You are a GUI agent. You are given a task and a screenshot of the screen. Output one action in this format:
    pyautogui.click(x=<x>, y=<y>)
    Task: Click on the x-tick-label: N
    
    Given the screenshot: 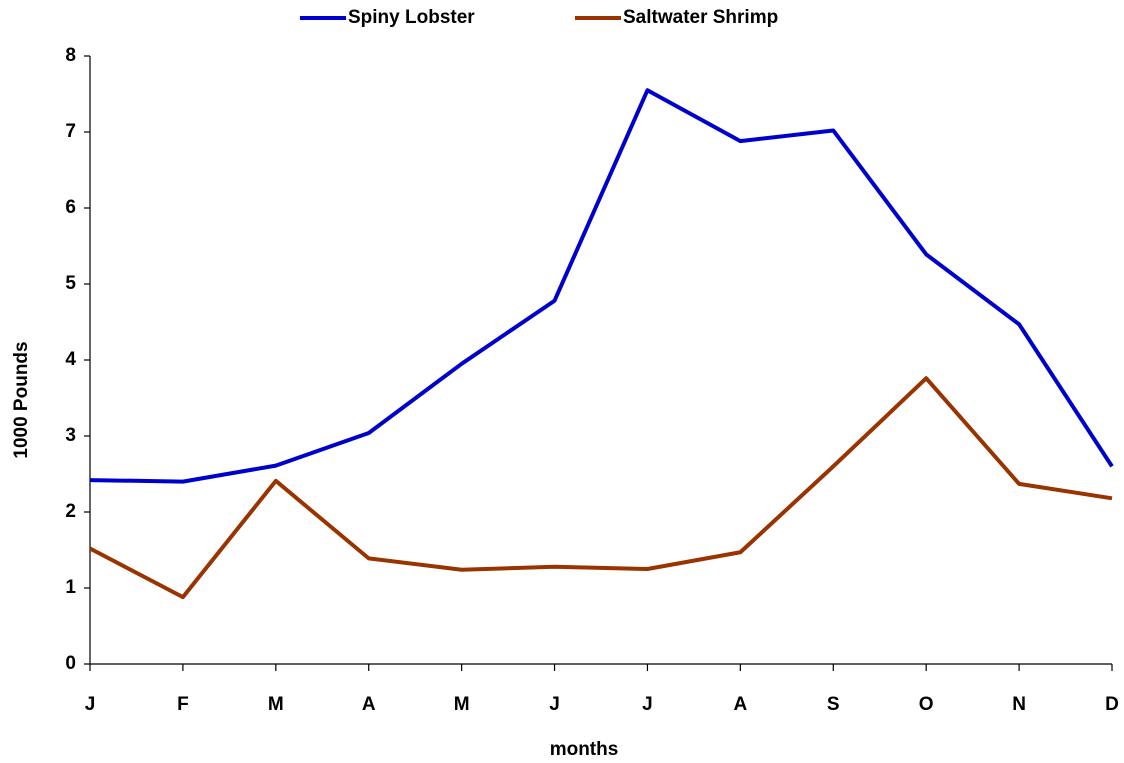 What is the action you would take?
    pyautogui.click(x=1019, y=704)
    